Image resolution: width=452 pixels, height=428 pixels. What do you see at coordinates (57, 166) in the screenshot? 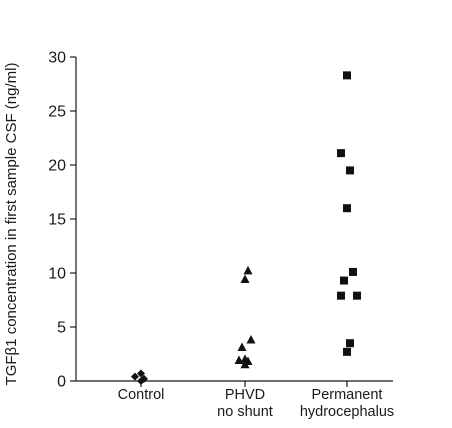
I see `y-tick-label: 20` at bounding box center [57, 166].